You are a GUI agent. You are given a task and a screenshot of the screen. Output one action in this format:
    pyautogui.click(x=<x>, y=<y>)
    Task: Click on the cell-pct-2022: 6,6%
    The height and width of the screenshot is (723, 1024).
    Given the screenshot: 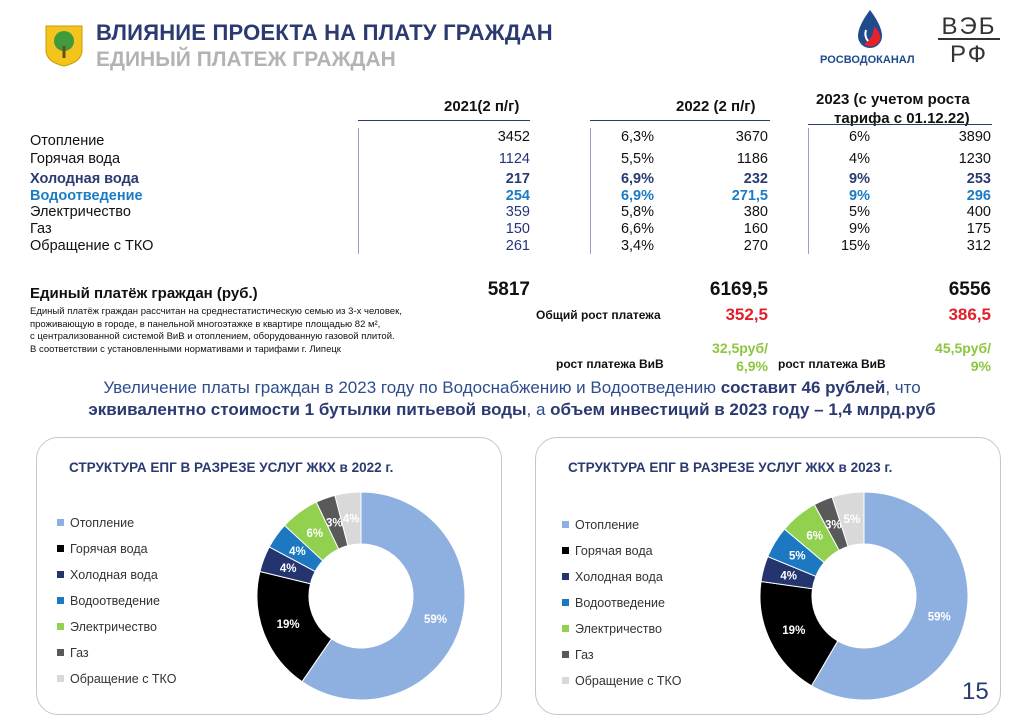 What is the action you would take?
    pyautogui.click(x=637, y=229)
    